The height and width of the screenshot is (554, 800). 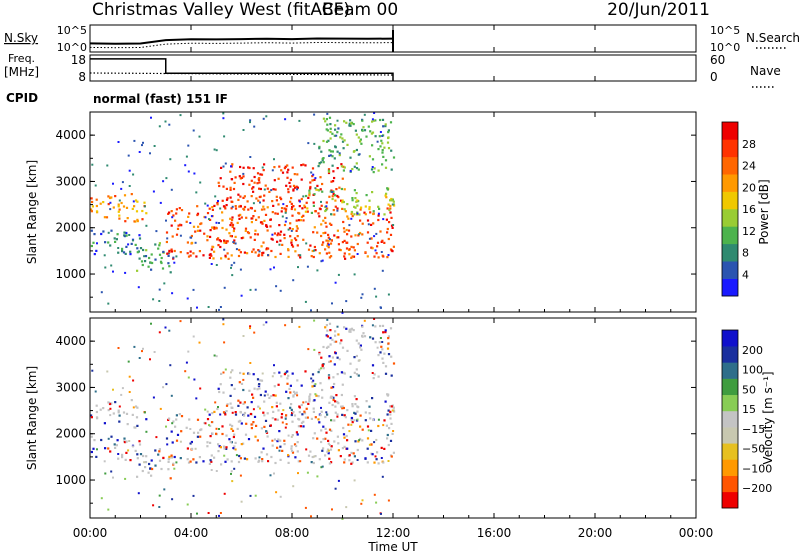 What do you see at coordinates (730, 354) in the screenshot?
I see `velocity-colorbar-swatch` at bounding box center [730, 354].